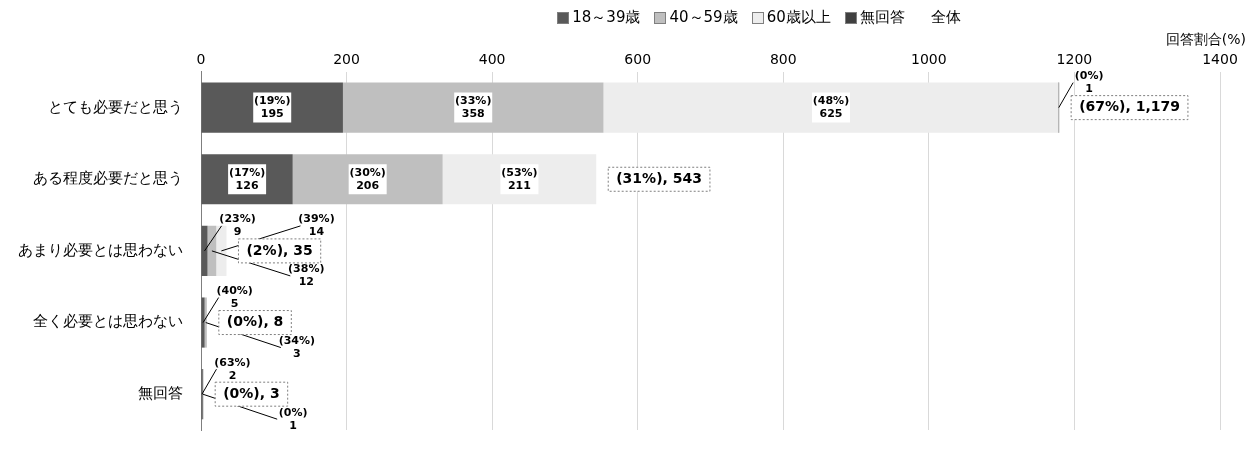  What do you see at coordinates (297, 346) in the screenshot?
I see `data-label: (34%) 3` at bounding box center [297, 346].